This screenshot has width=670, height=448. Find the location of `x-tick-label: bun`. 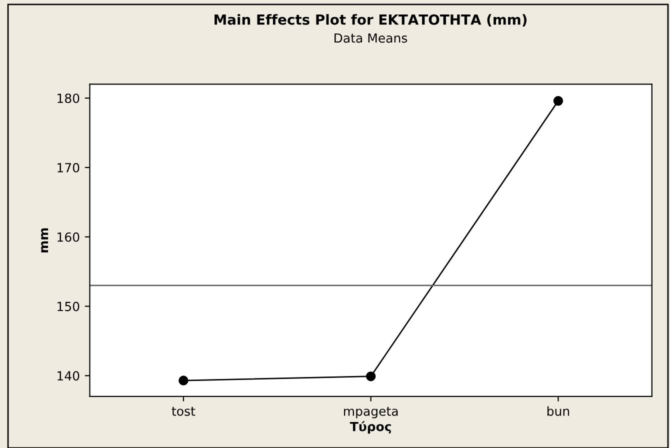

x-tick-label: bun is located at coordinates (558, 411).